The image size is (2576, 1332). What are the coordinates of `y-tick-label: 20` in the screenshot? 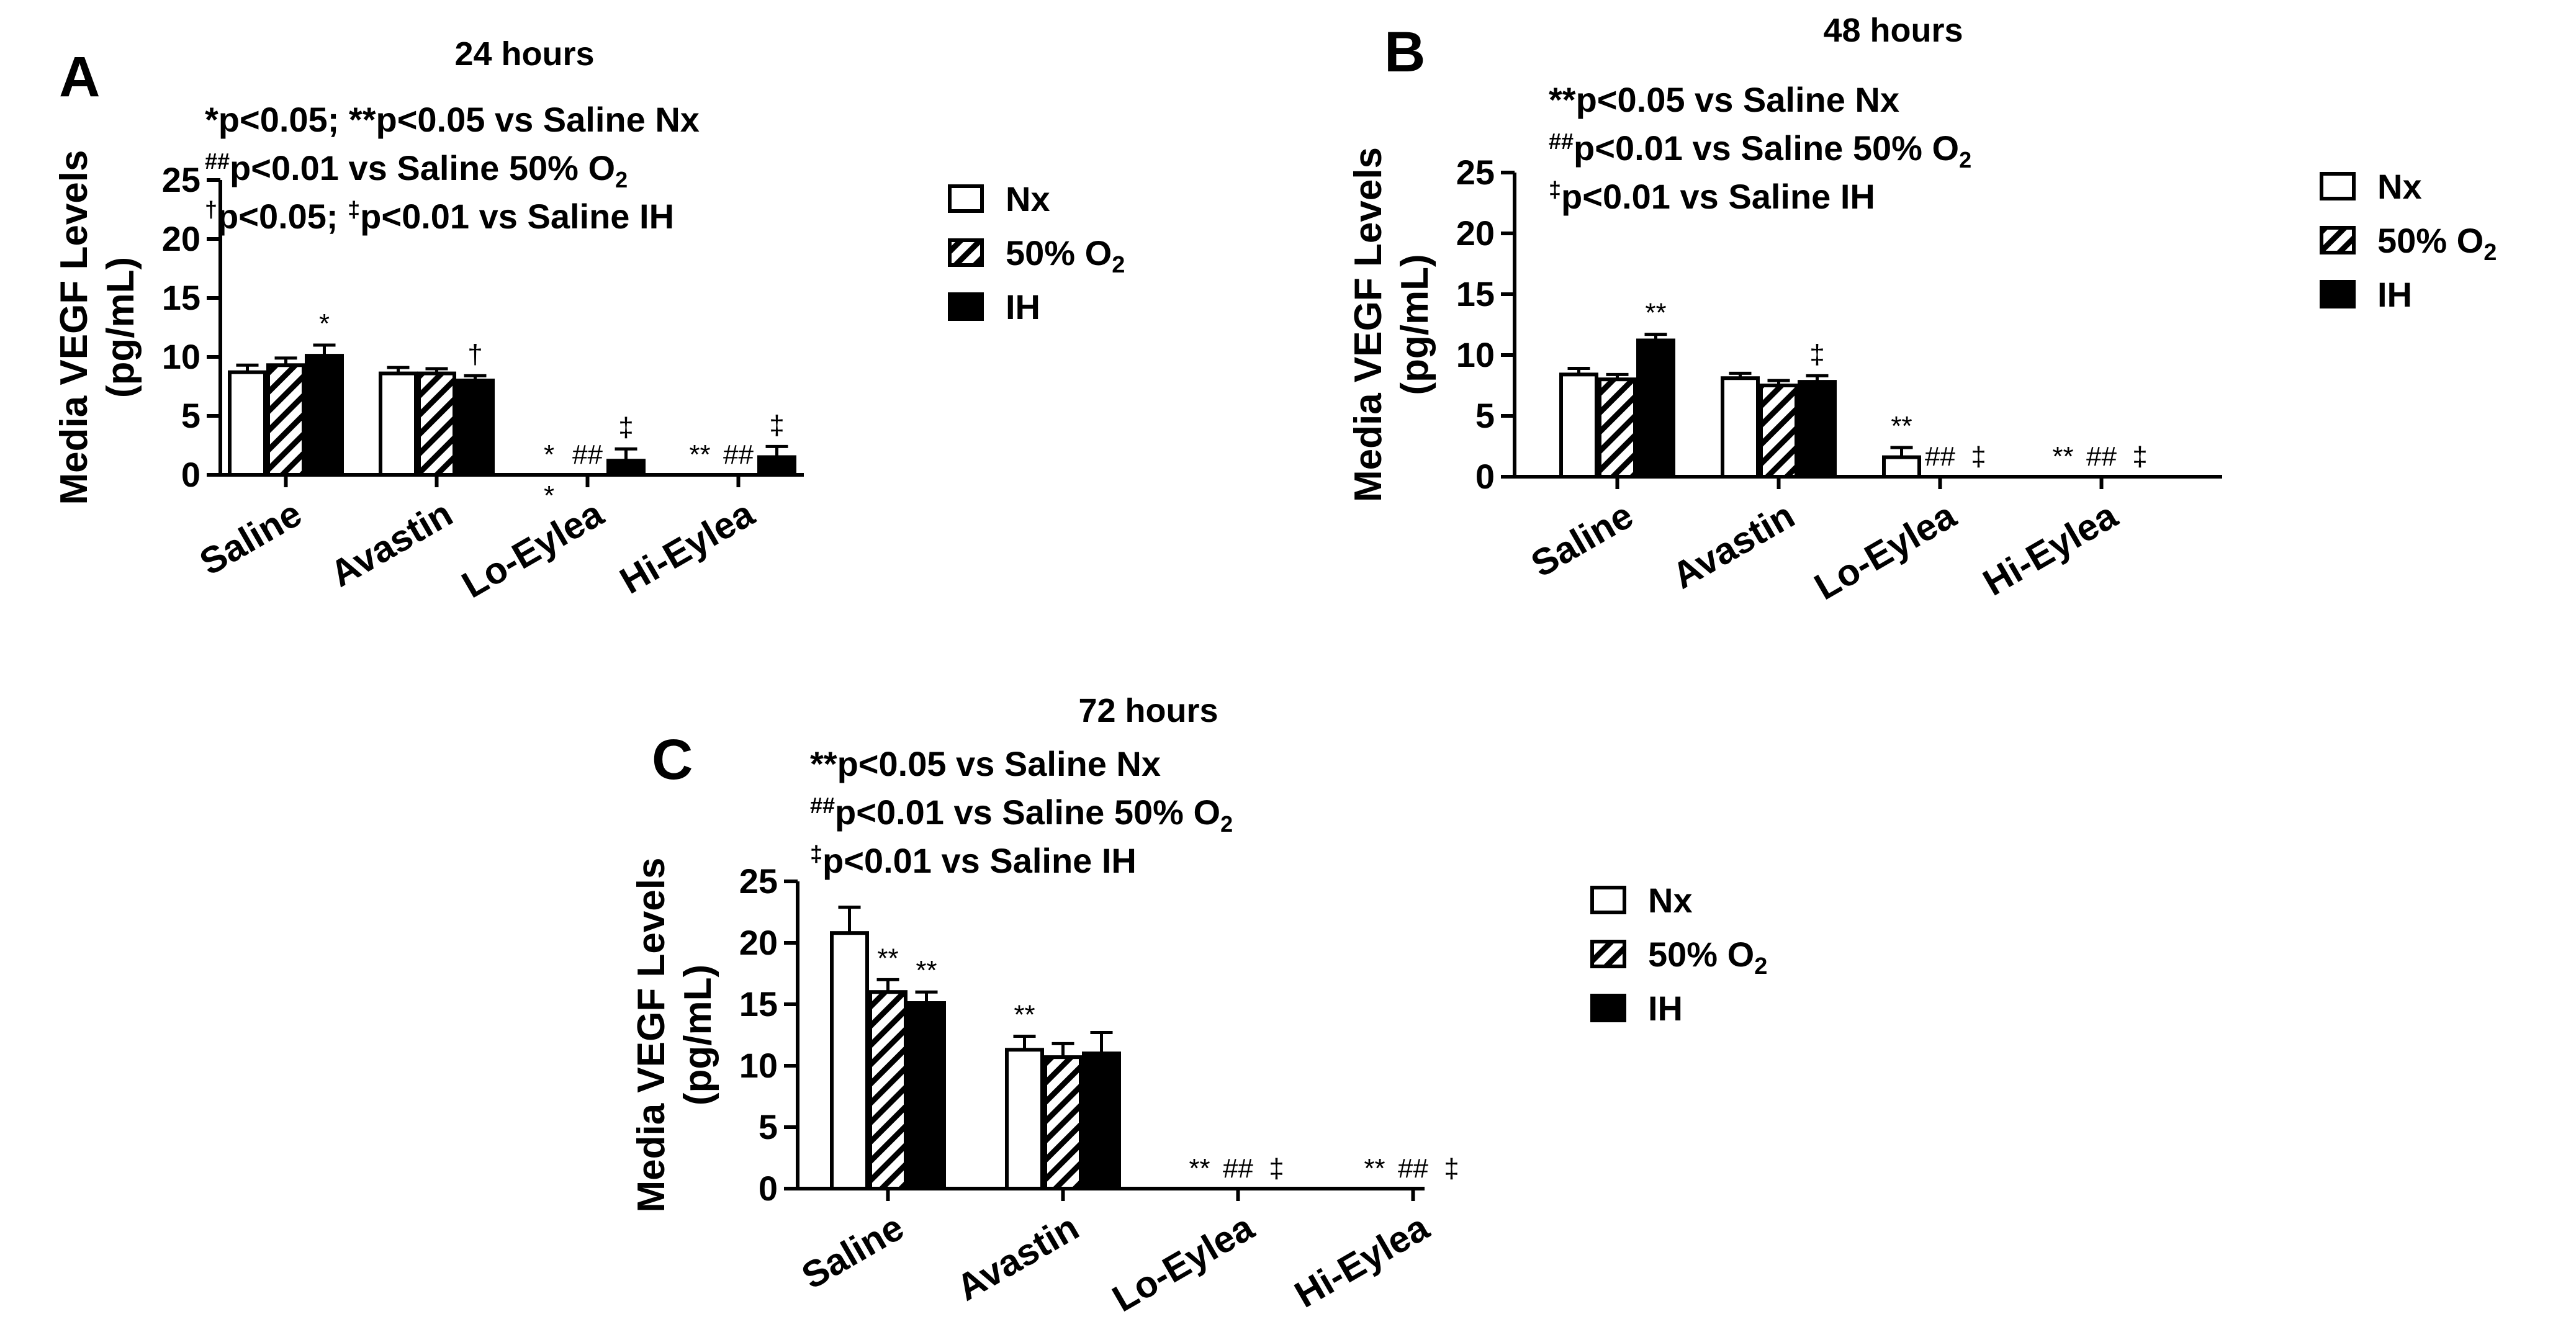 It's located at (1475, 234).